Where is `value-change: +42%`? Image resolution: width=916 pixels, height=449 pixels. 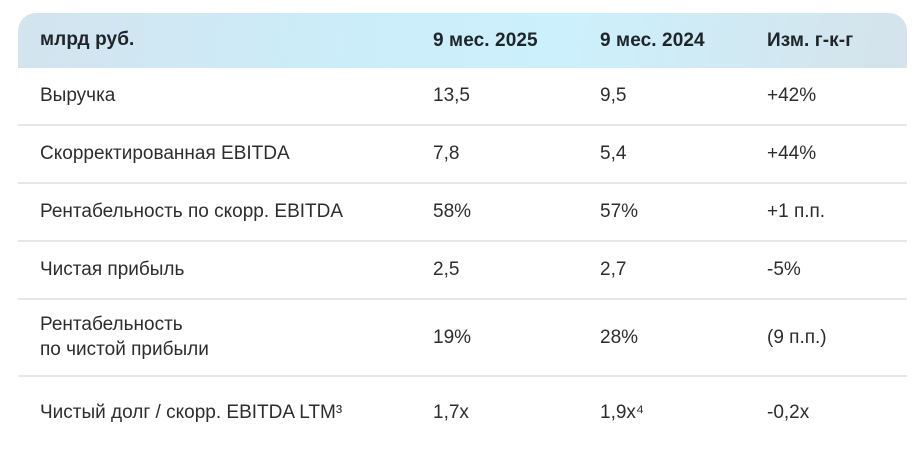 value-change: +42% is located at coordinates (792, 95).